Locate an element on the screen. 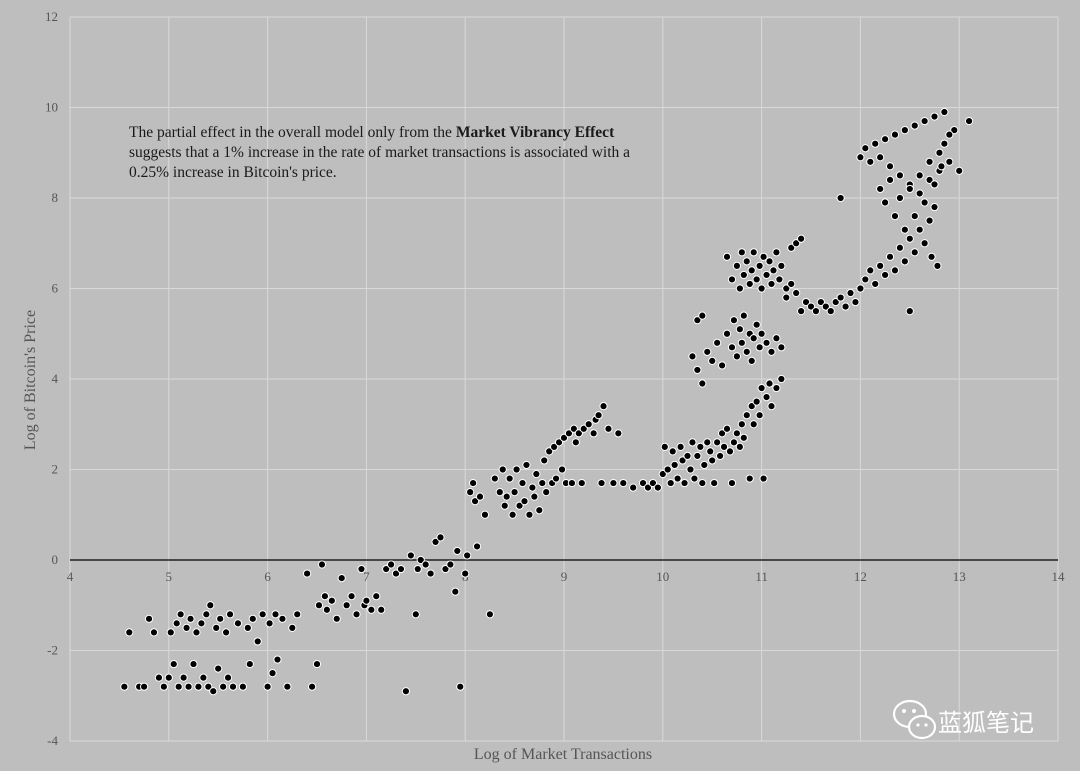  y-tick-label: 12 is located at coordinates (51, 16).